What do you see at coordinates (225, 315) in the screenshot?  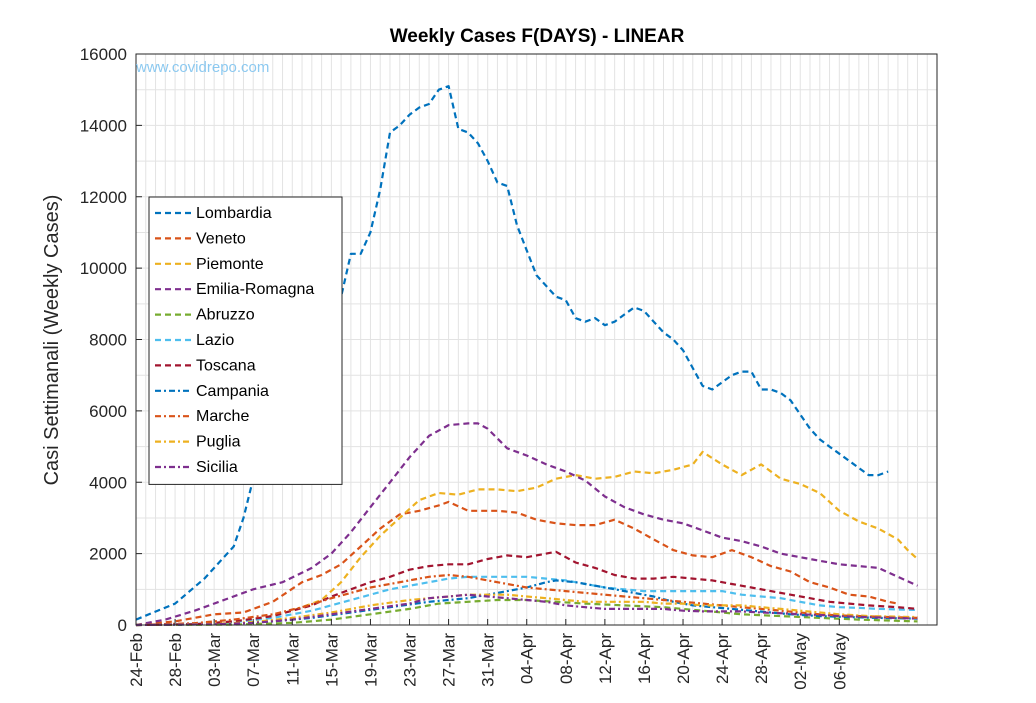 I see `legend-label: Abruzzo` at bounding box center [225, 315].